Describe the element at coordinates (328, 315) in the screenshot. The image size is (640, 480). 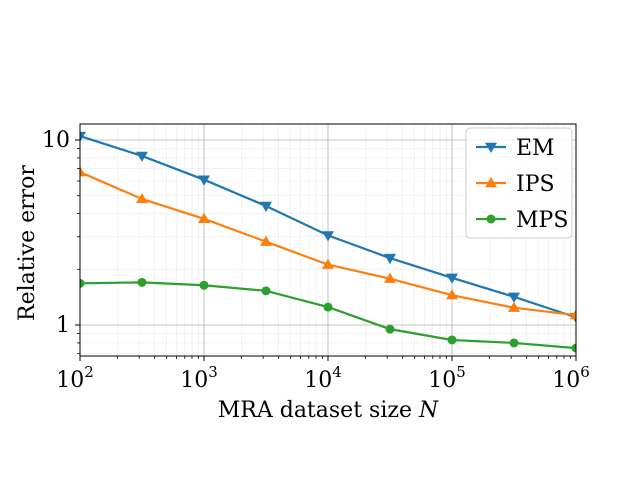
I see `series-mps` at that location.